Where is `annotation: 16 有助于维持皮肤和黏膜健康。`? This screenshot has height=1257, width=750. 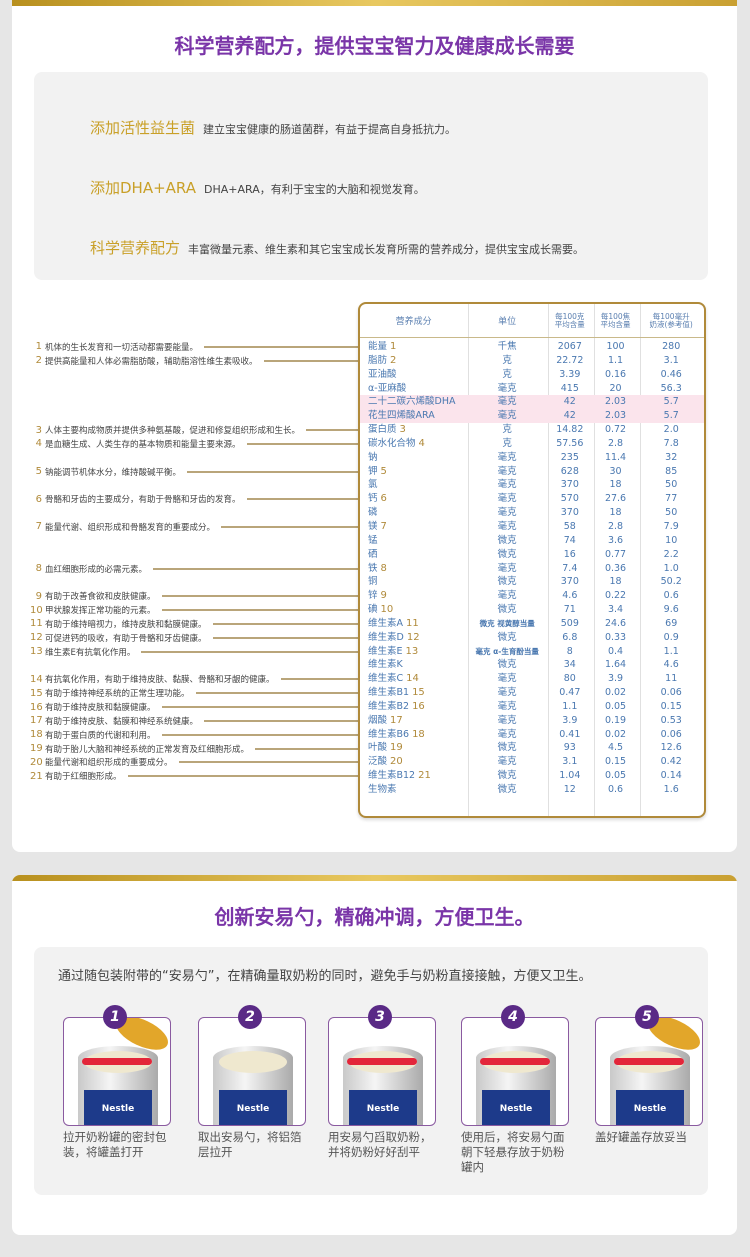
annotation: 16 有助于维持皮肤和黏膜健康。 is located at coordinates (203, 707).